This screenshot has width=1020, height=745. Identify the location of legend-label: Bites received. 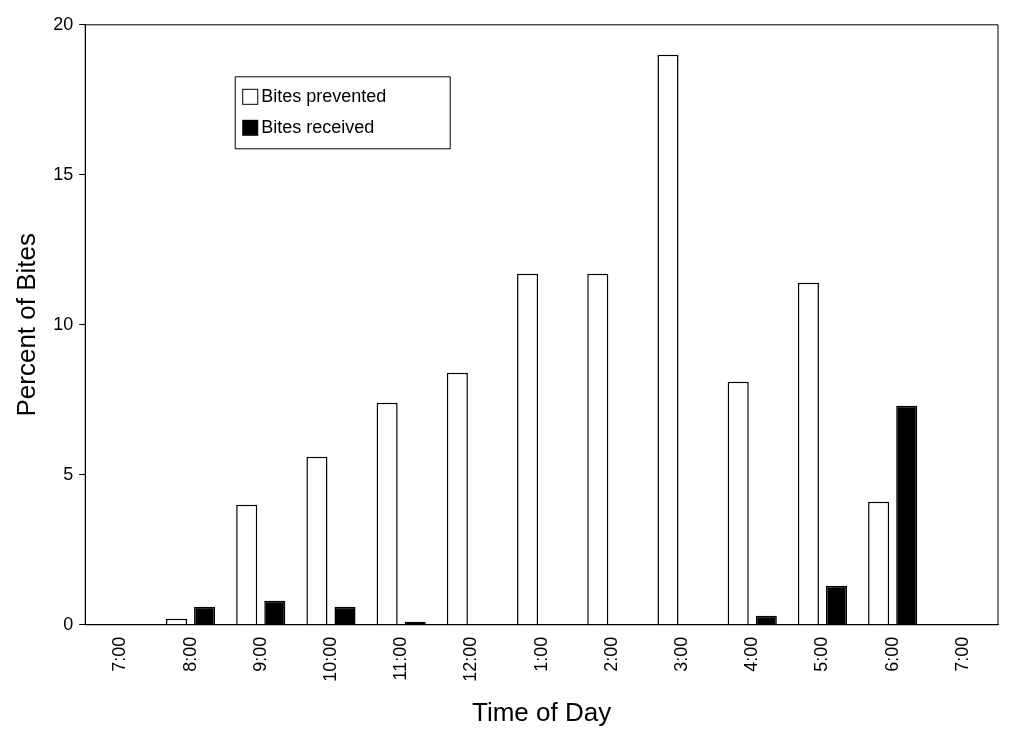
(318, 126).